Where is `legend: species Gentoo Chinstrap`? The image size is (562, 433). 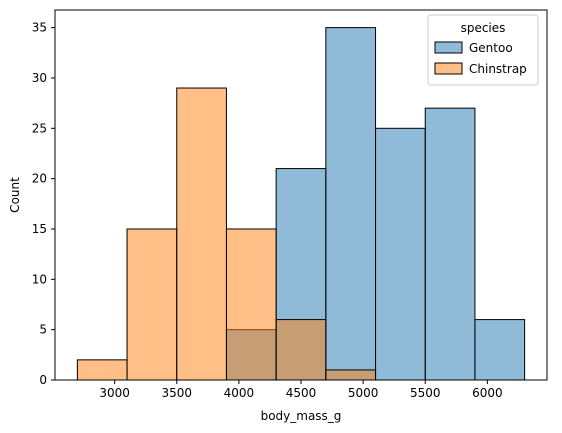 legend: species Gentoo Chinstrap is located at coordinates (483, 50).